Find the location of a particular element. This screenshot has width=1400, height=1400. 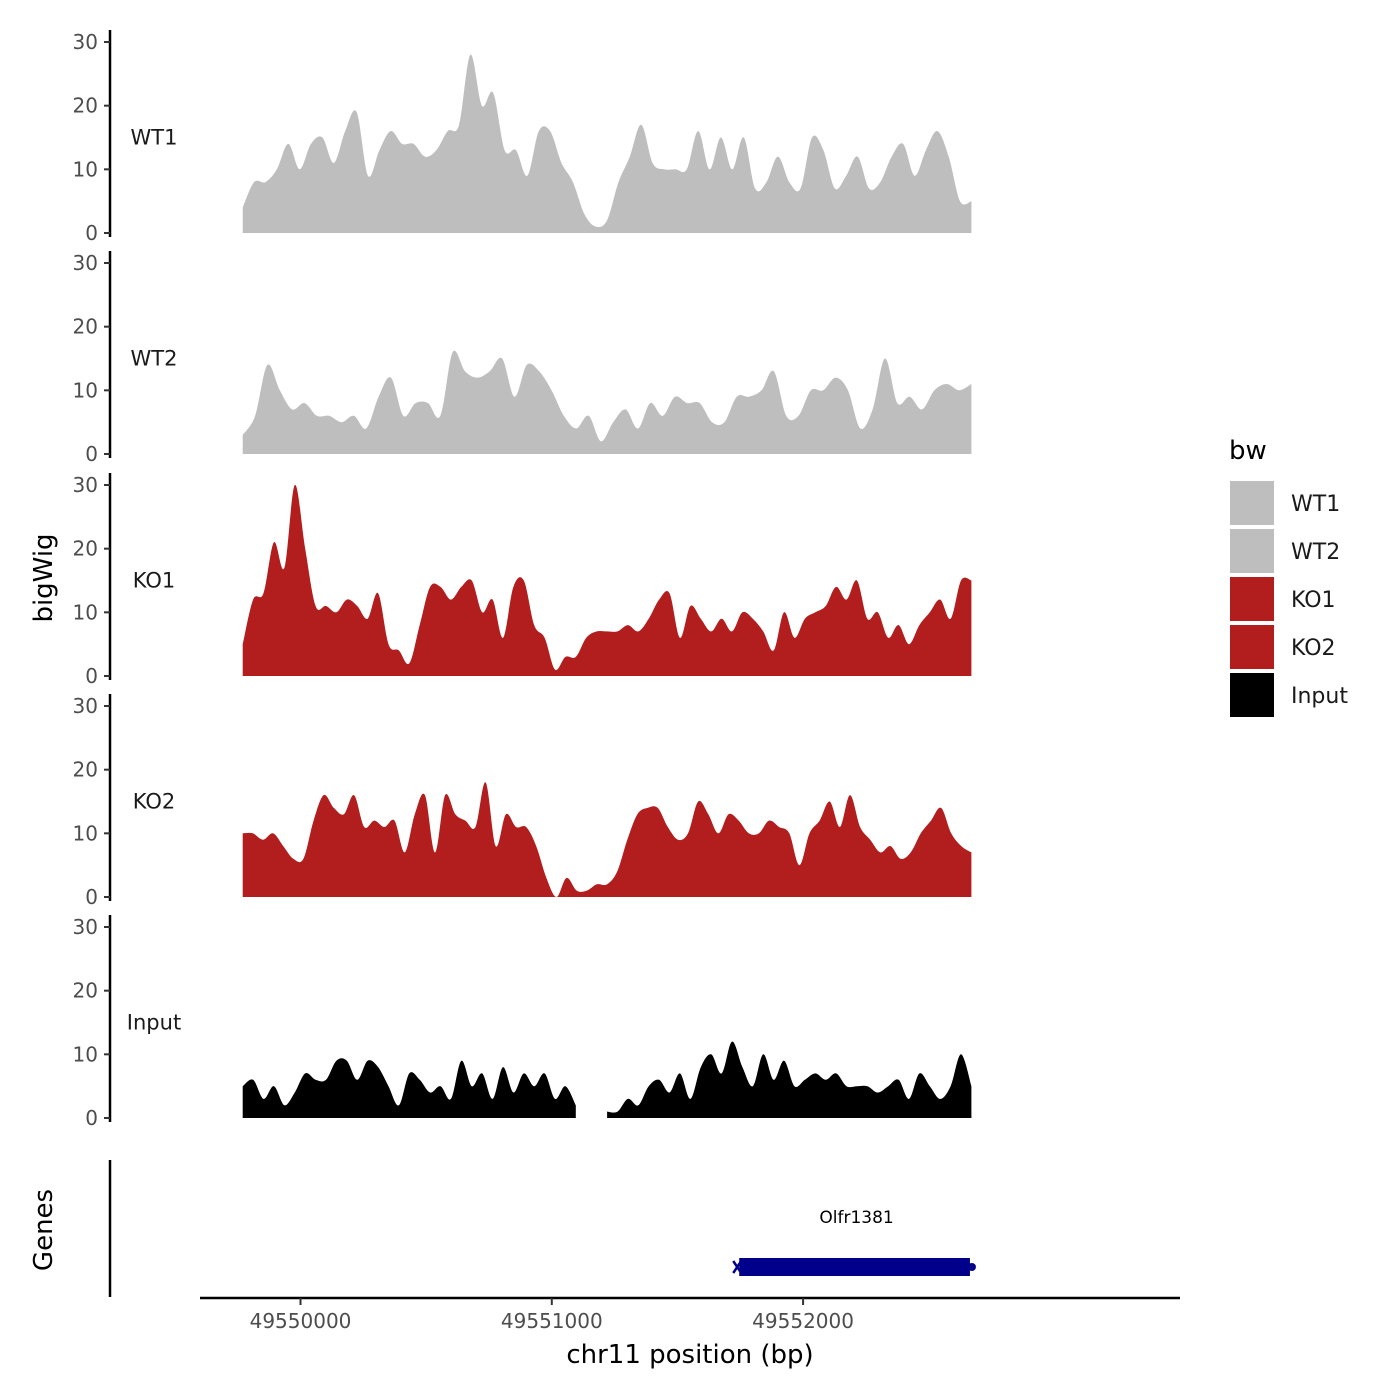

gene-olfr1381: Olfr1381 is located at coordinates (854, 1242).